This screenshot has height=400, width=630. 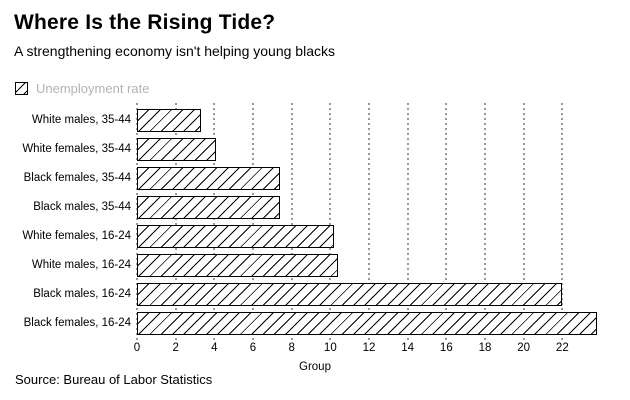 I want to click on x-tick-label: 4, so click(x=214, y=348).